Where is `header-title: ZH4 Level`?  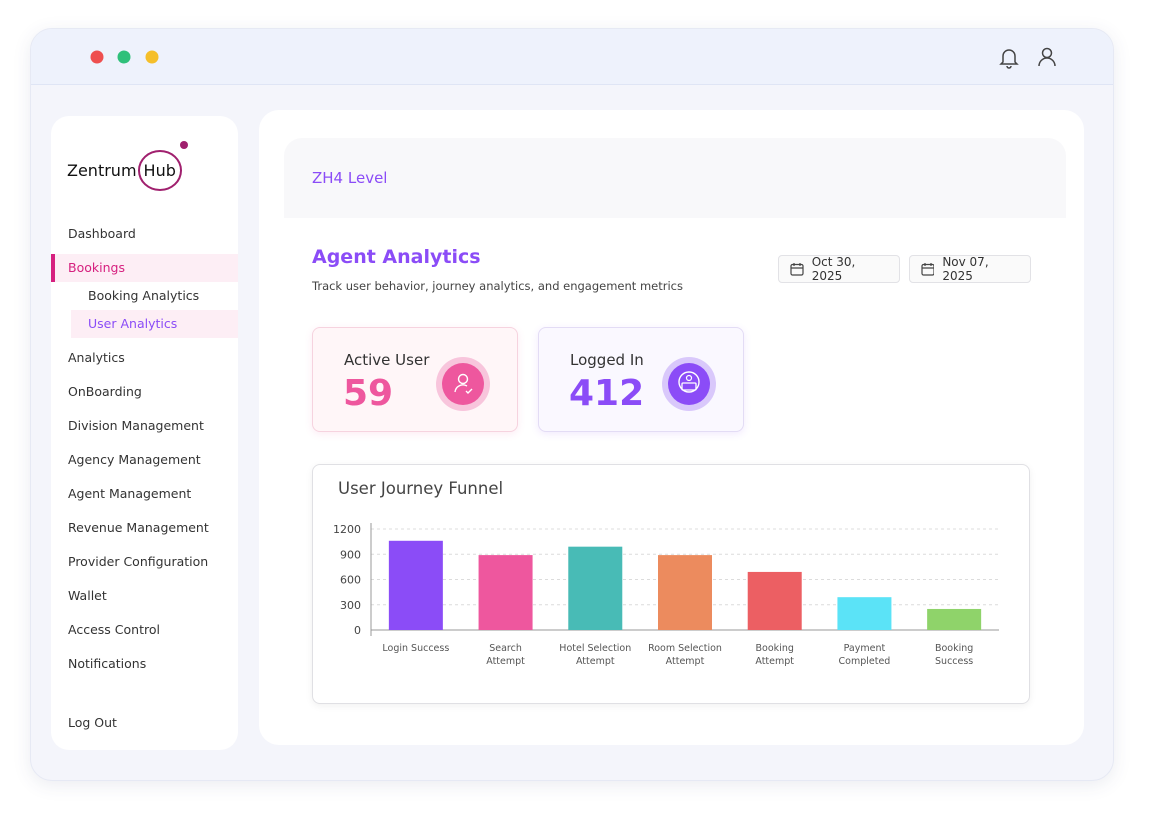
header-title: ZH4 Level is located at coordinates (350, 178).